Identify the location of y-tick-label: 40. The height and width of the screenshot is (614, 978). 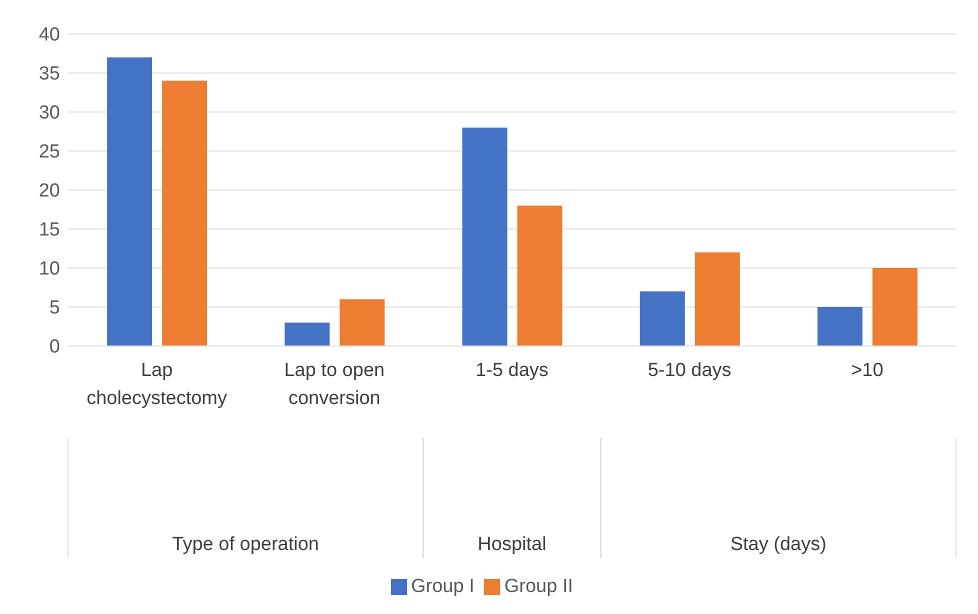
(49, 35).